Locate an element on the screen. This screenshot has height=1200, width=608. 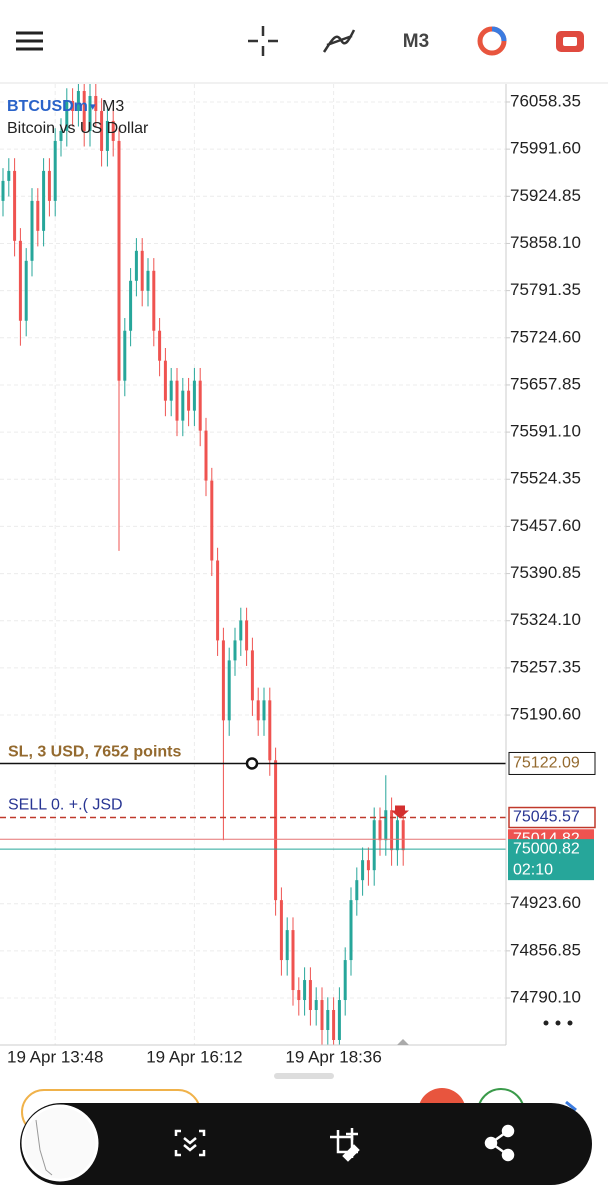
order-price-box is located at coordinates (552, 817).